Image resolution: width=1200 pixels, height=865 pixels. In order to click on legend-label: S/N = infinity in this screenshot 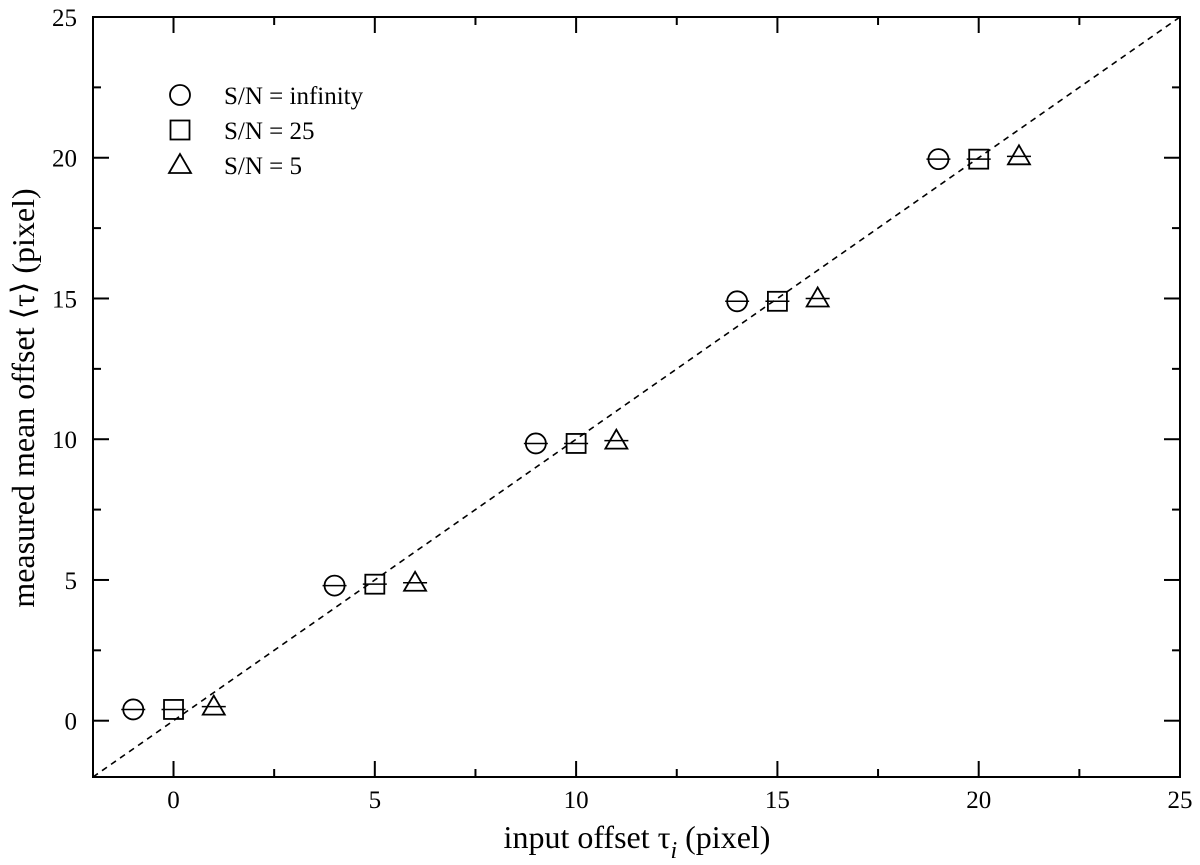, I will do `click(294, 96)`.